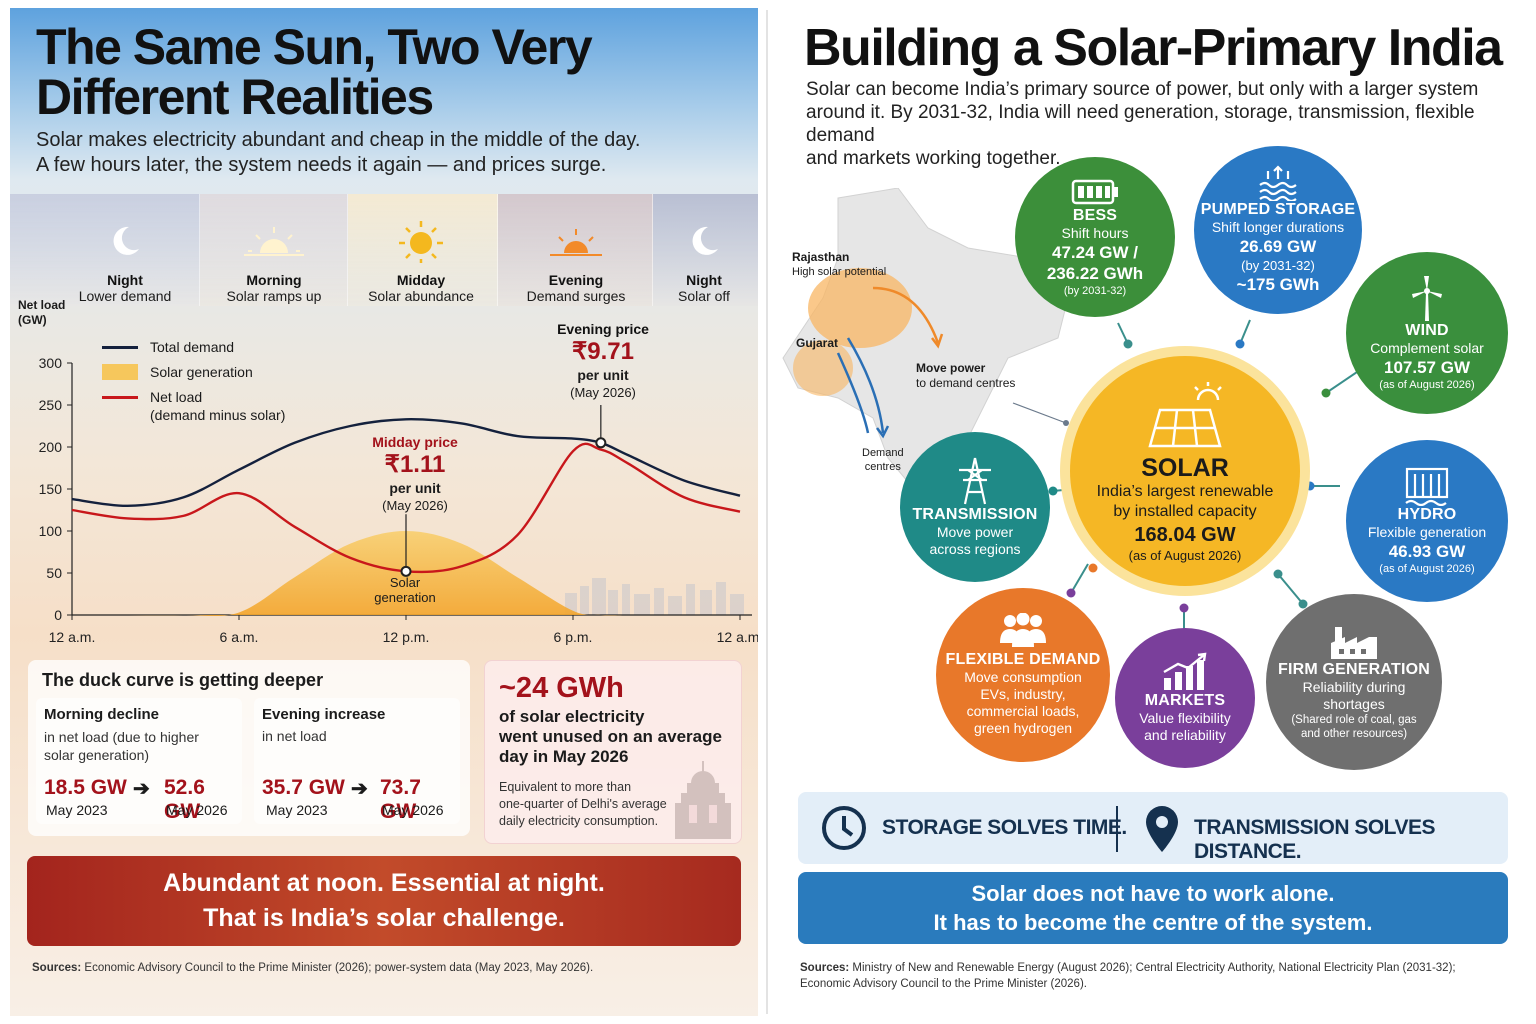  Describe the element at coordinates (1278, 246) in the screenshot. I see `pumped-storage-value-gw: 26.69 GW` at that location.